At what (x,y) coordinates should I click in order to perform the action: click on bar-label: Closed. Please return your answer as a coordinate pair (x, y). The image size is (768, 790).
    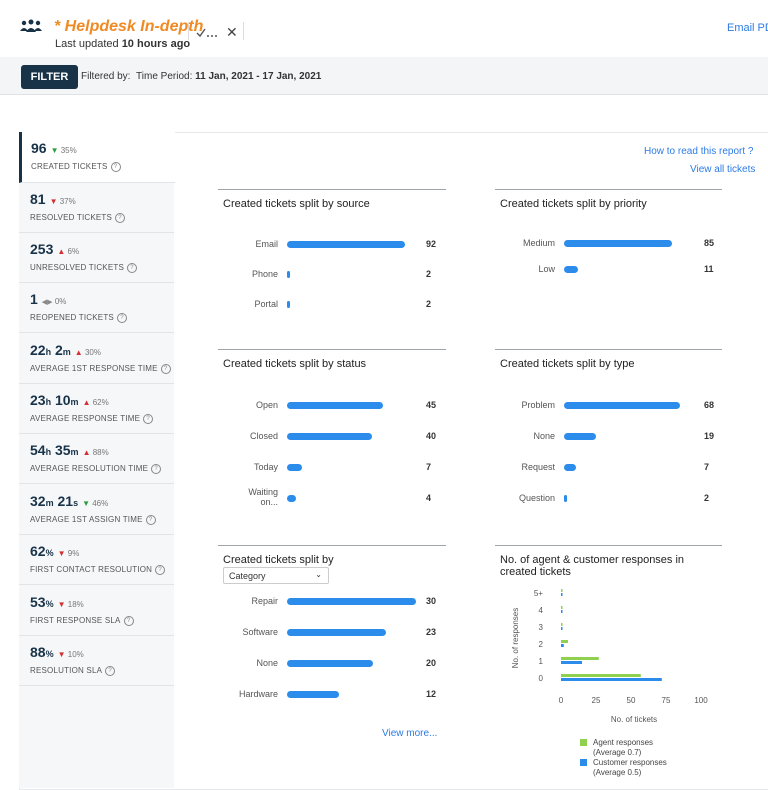
    Looking at the image, I should click on (263, 436).